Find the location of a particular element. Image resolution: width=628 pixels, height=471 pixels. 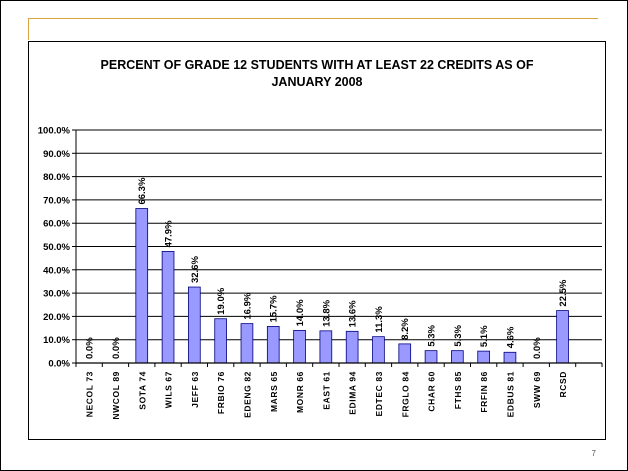

x-category-label: NECOL 73 is located at coordinates (90, 394).